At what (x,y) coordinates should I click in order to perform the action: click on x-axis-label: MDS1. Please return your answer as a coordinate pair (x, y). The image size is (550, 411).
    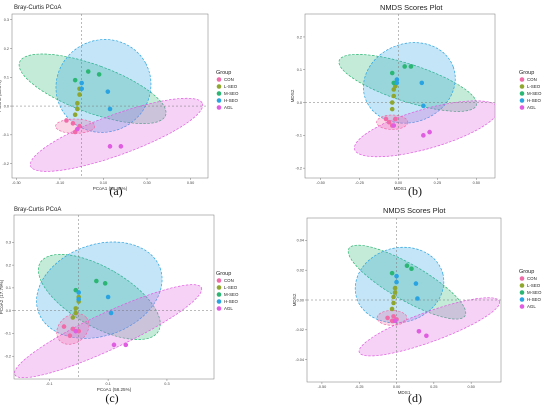
    Looking at the image, I should click on (404, 392).